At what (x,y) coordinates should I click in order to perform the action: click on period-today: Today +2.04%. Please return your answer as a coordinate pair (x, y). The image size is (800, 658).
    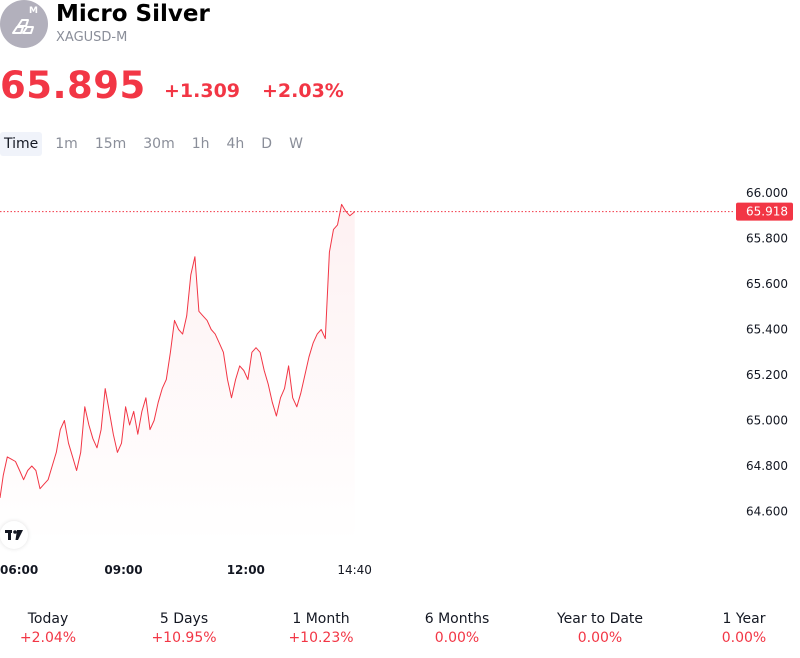
    Looking at the image, I should click on (54, 629).